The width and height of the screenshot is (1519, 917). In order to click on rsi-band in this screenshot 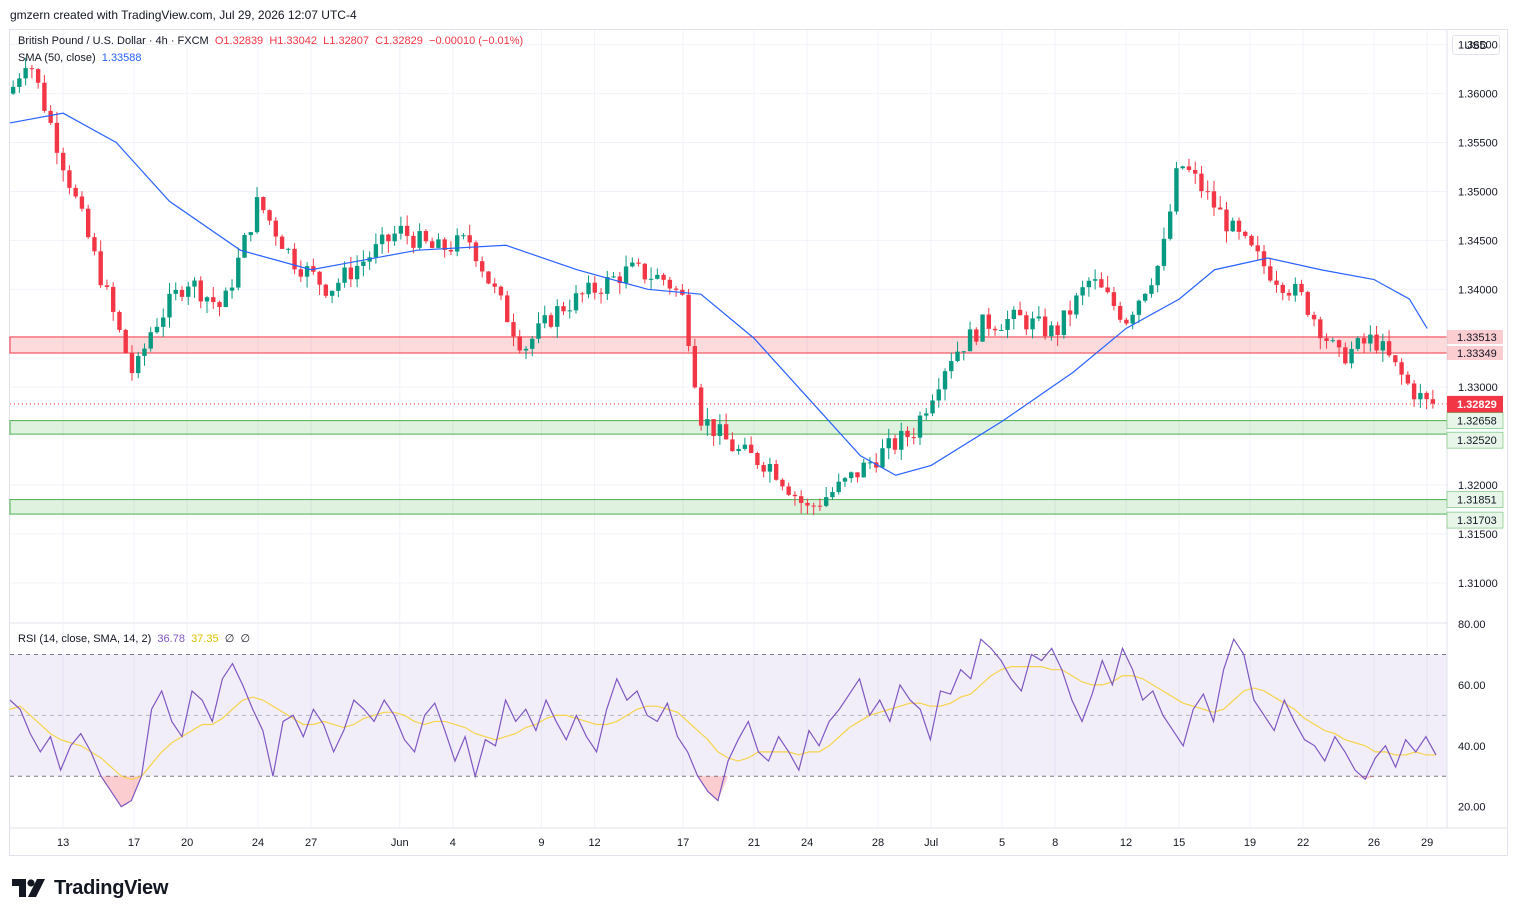, I will do `click(728, 715)`.